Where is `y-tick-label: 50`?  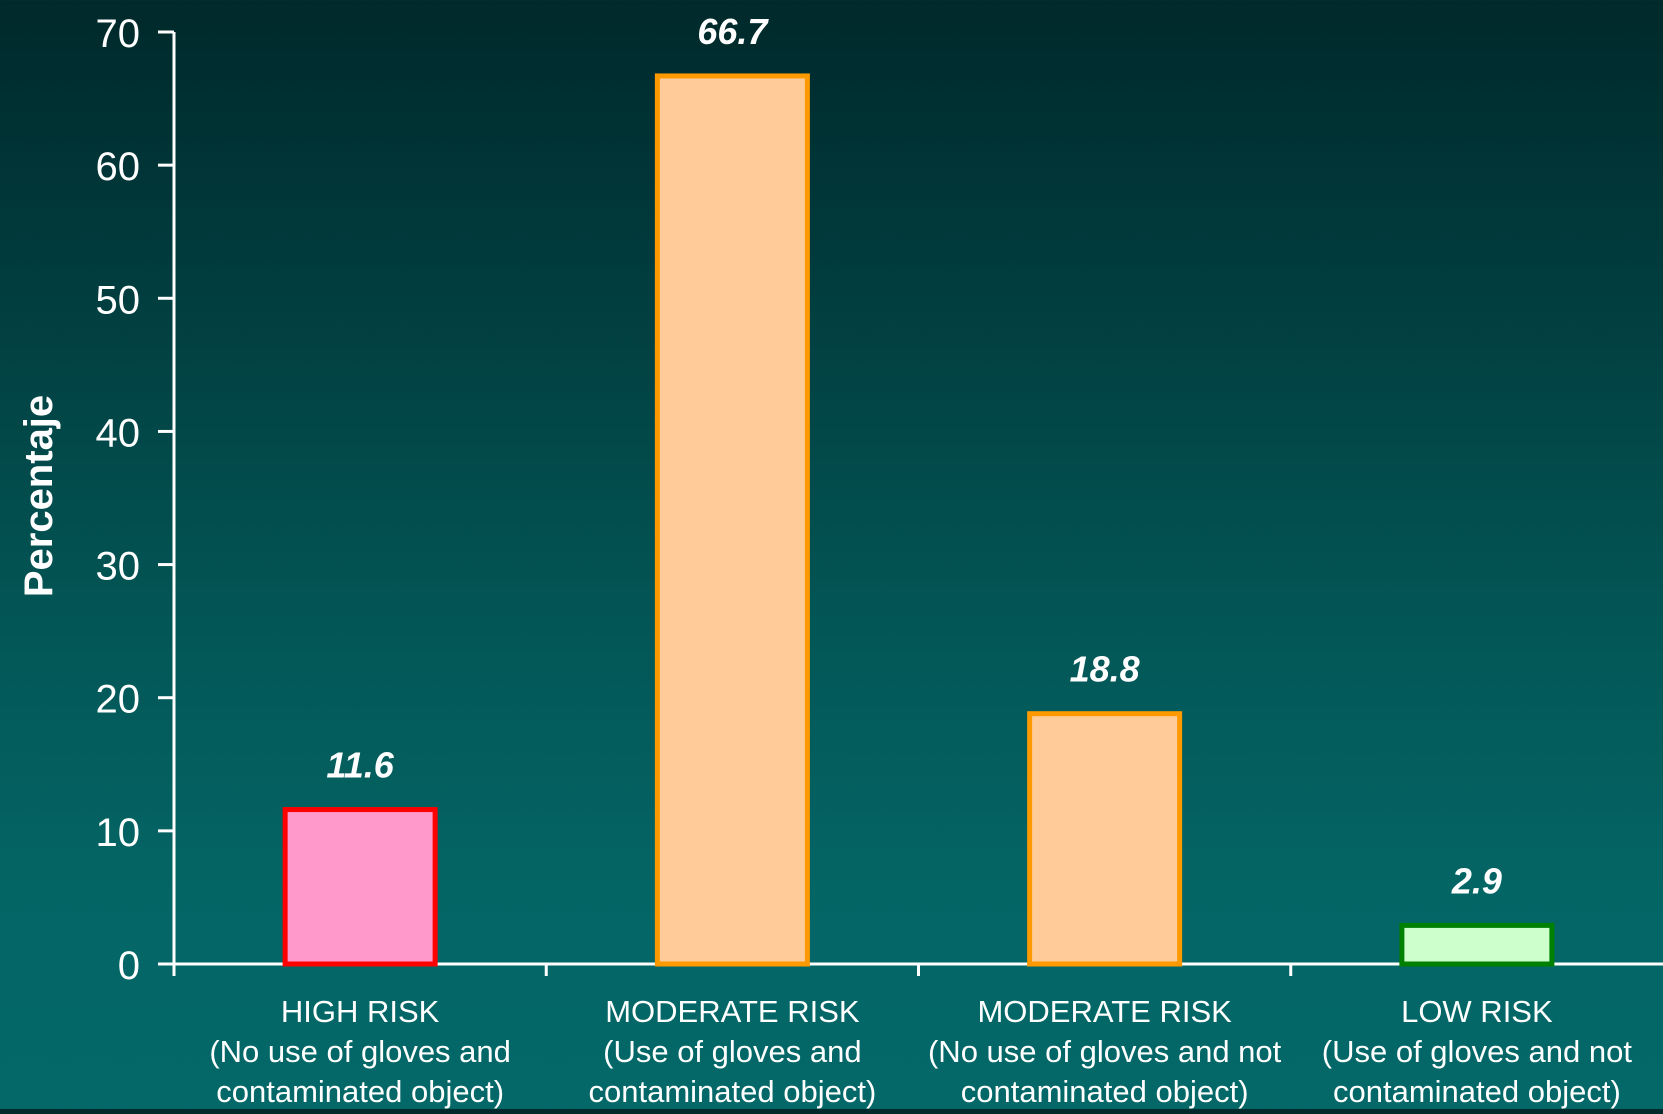 y-tick-label: 50 is located at coordinates (118, 300).